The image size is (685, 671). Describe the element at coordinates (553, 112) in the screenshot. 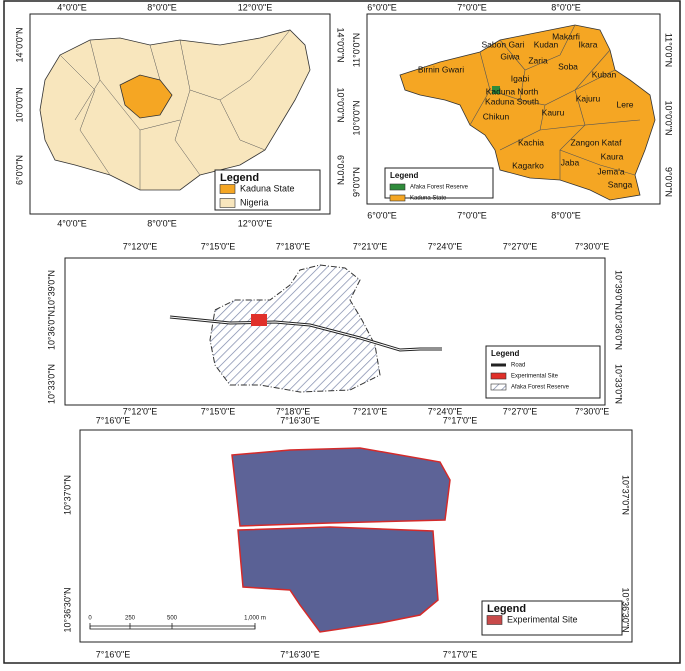

I see `district-label: Kauru` at that location.